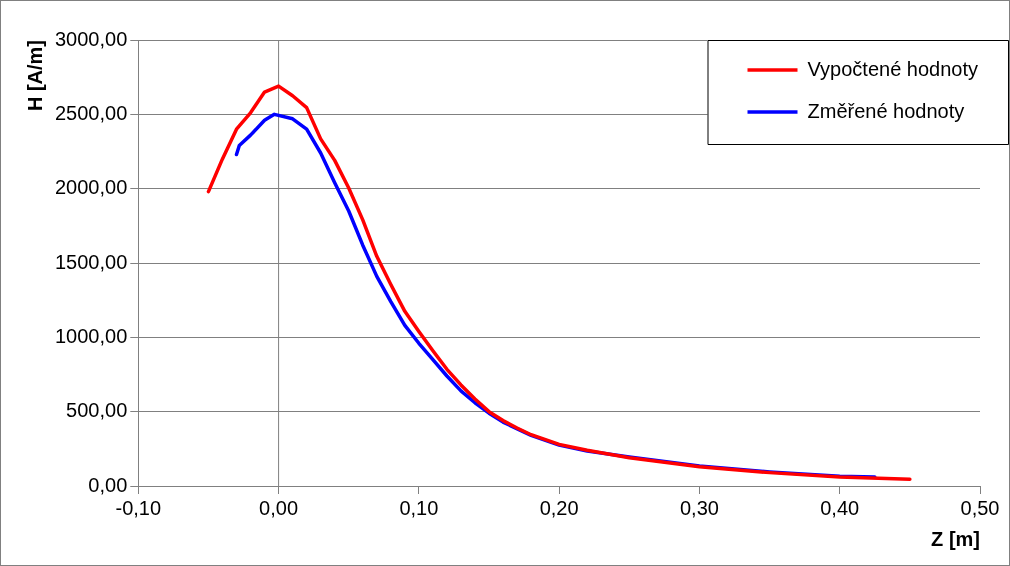 The height and width of the screenshot is (566, 1010). I want to click on y-tick-label: 2000,00, so click(91, 187).